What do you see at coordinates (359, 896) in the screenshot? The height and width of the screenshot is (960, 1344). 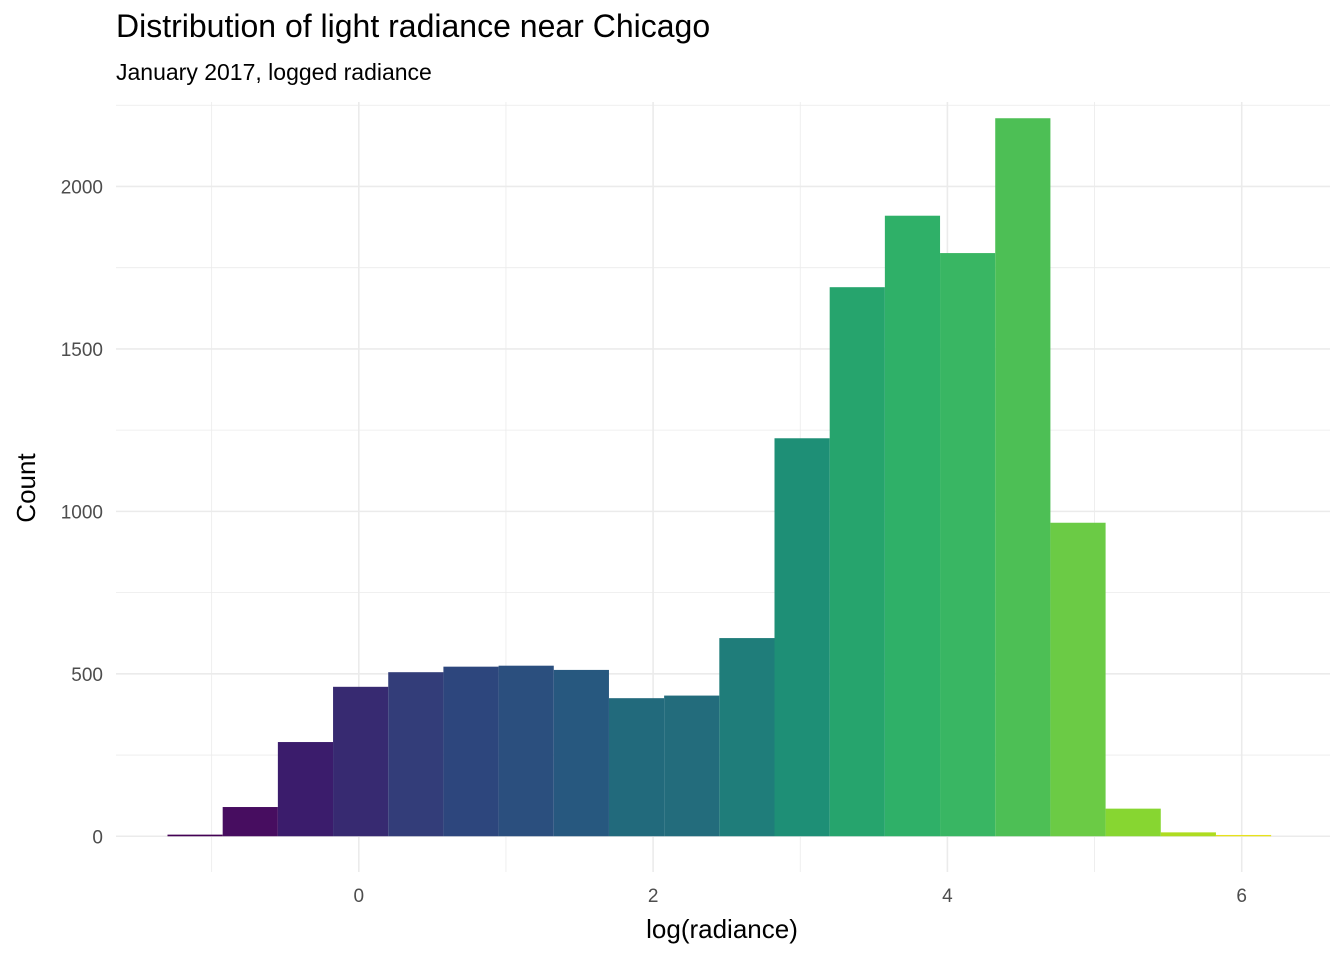 I see `x-tick-label: 0` at bounding box center [359, 896].